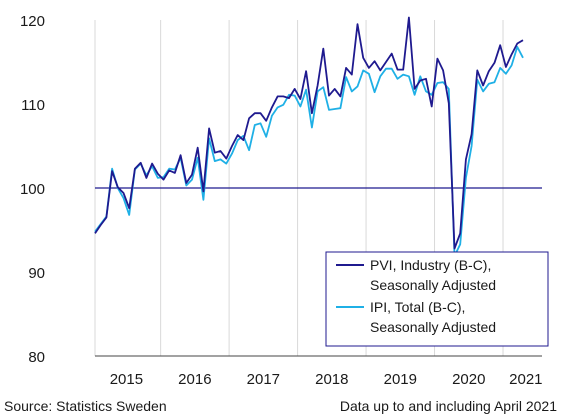 This screenshot has width=567, height=416. Describe the element at coordinates (33, 105) in the screenshot. I see `y-tick-label: 110` at that location.